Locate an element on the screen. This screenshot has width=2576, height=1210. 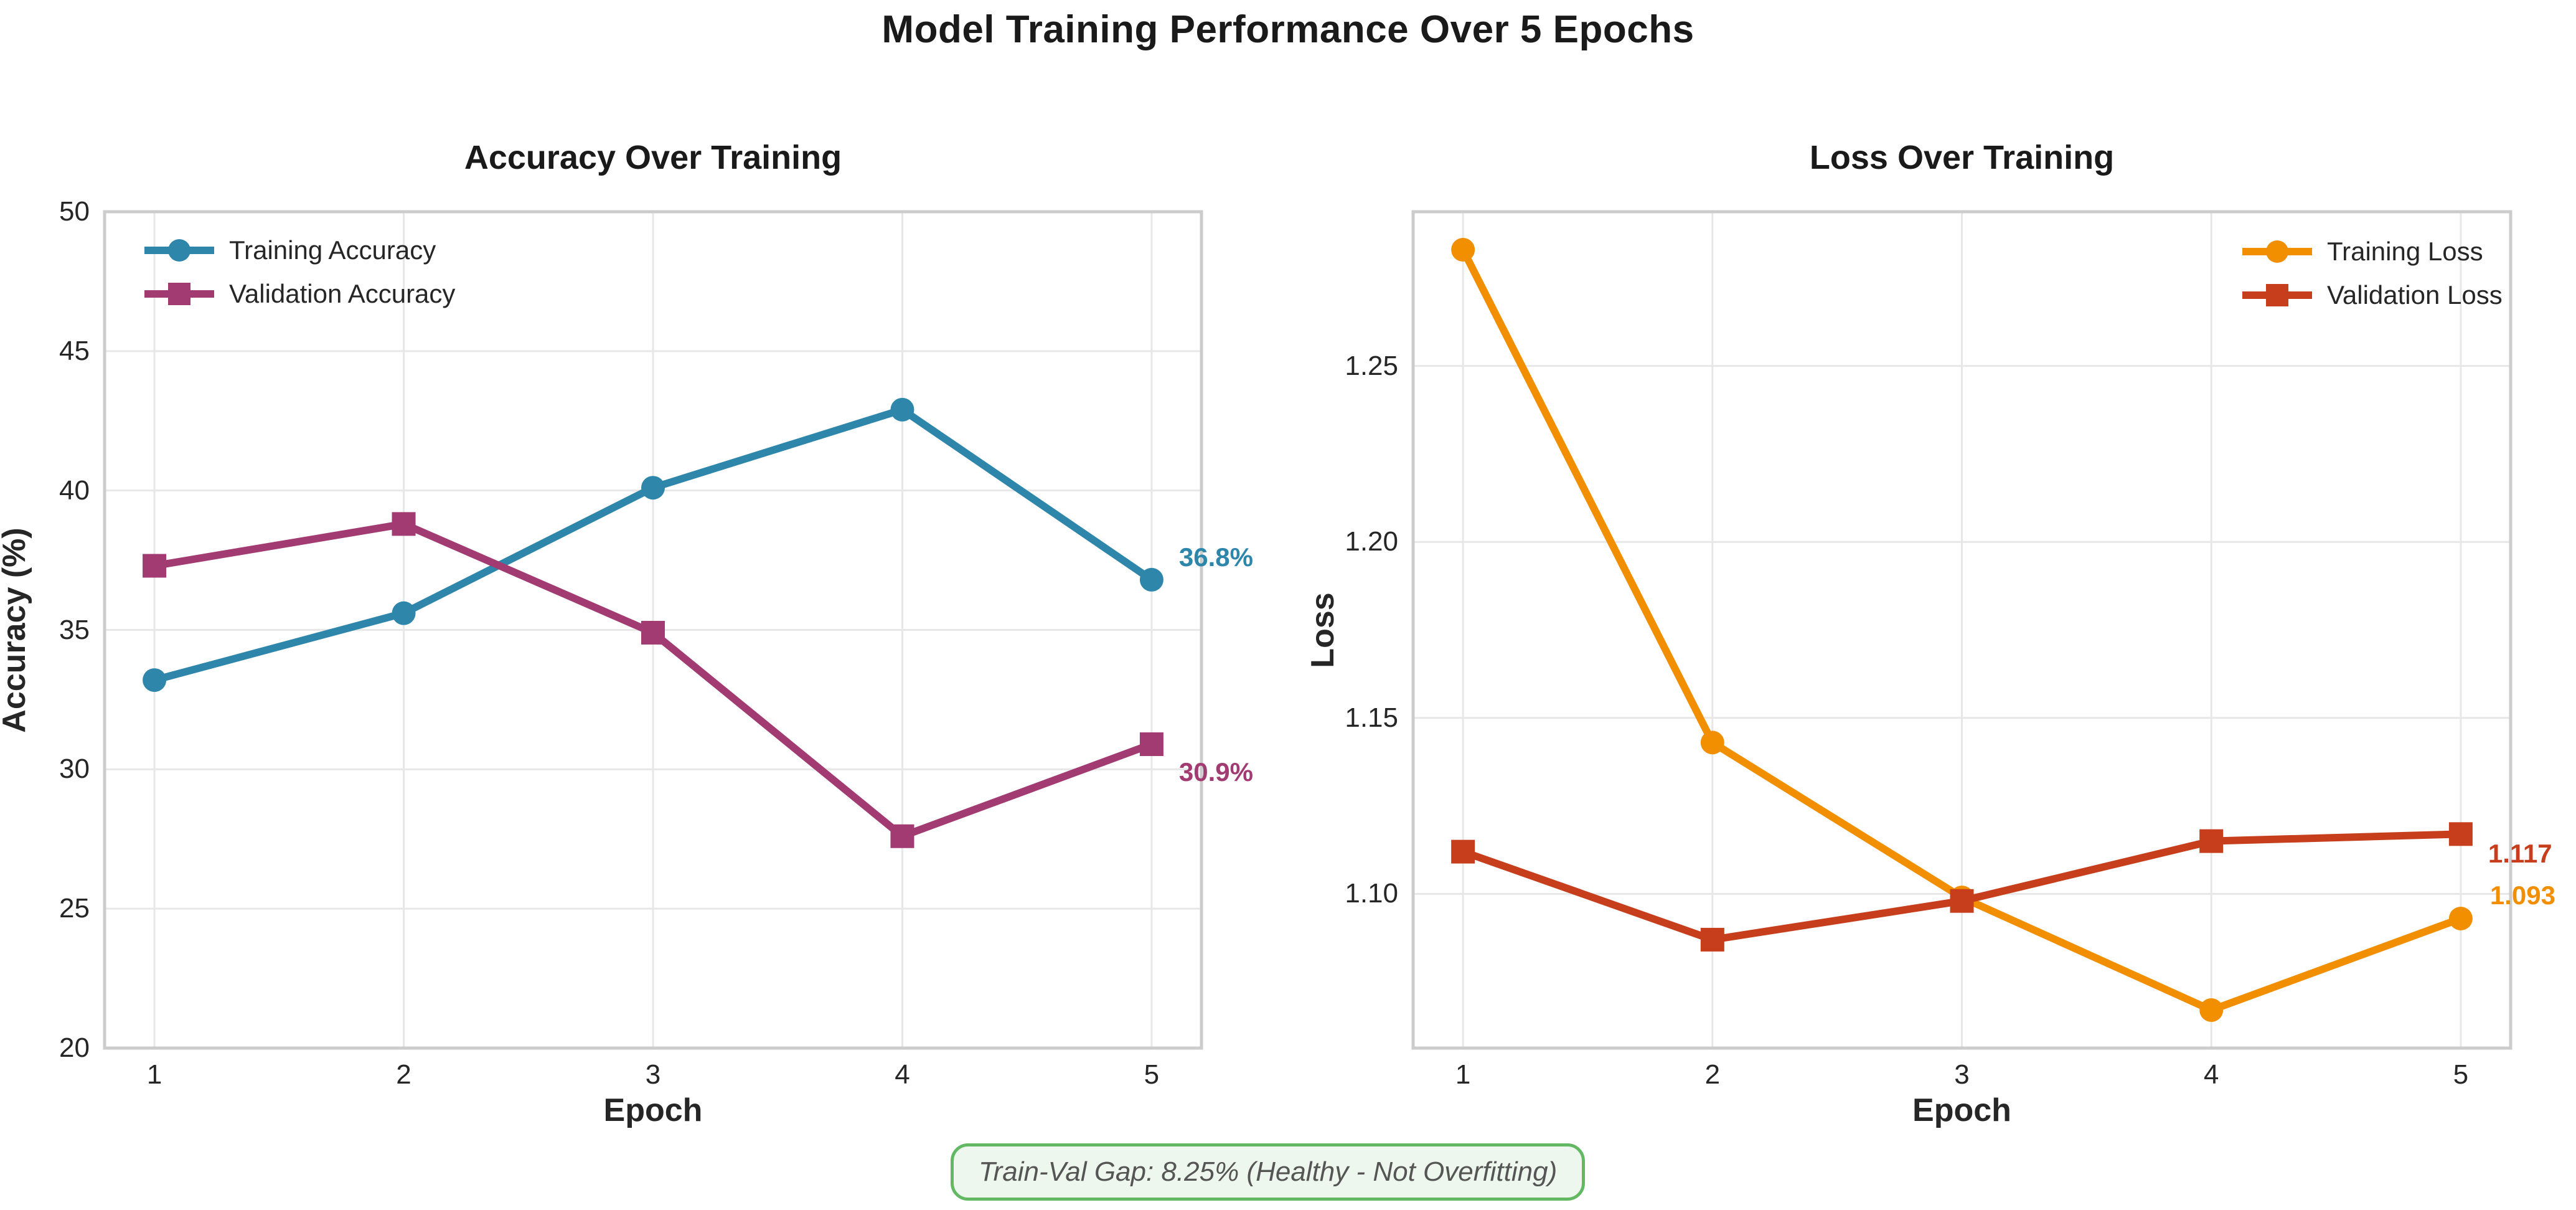
legend-label: Training Accuracy is located at coordinates (332, 250).